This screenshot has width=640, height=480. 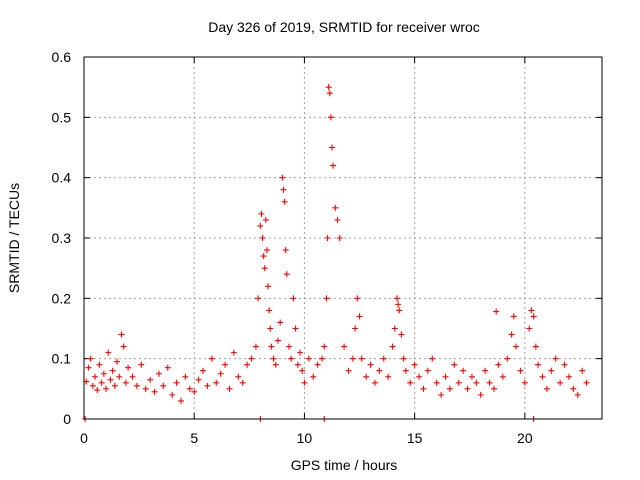 I want to click on x-axis-label: GPS time / hours, so click(x=344, y=465).